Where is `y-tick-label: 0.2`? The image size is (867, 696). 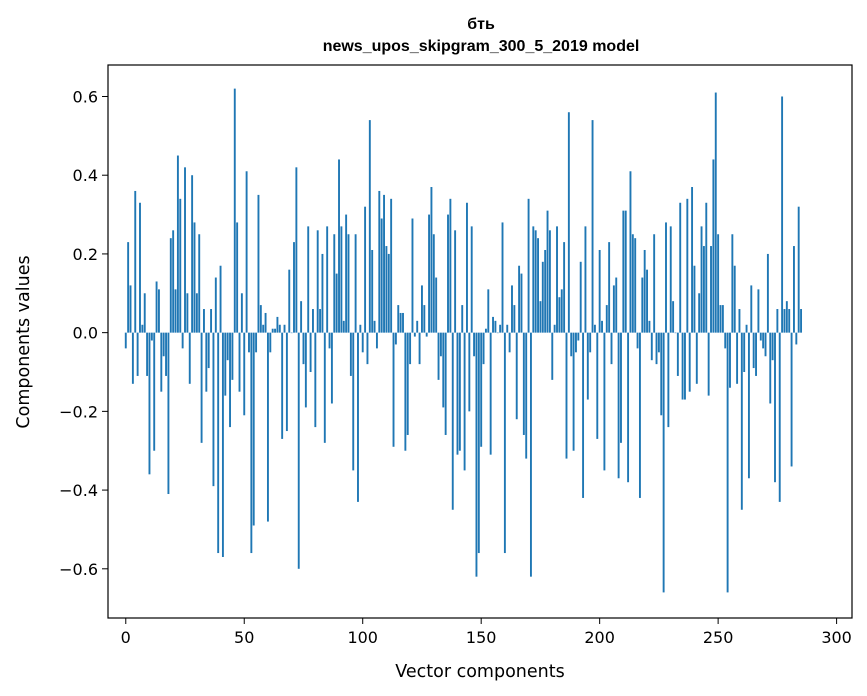 y-tick-label: 0.2 is located at coordinates (85, 254).